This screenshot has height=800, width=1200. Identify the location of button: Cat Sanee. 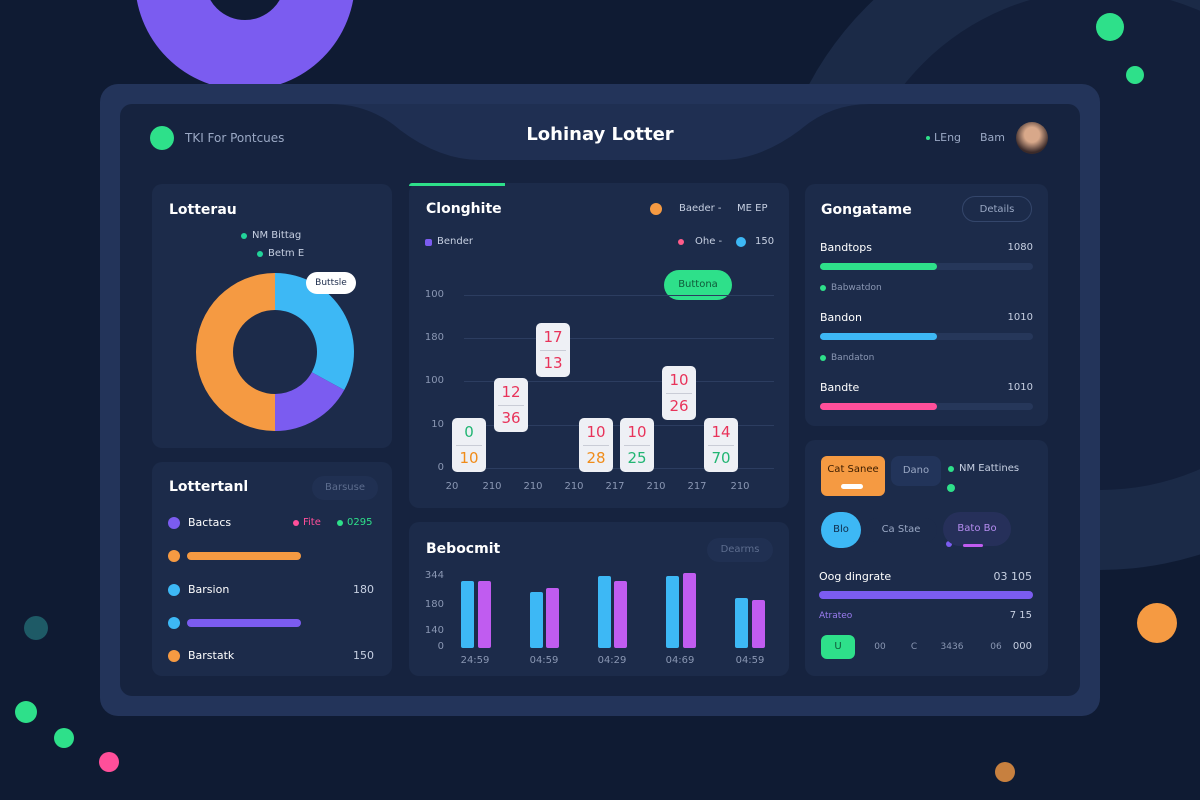
(853, 476).